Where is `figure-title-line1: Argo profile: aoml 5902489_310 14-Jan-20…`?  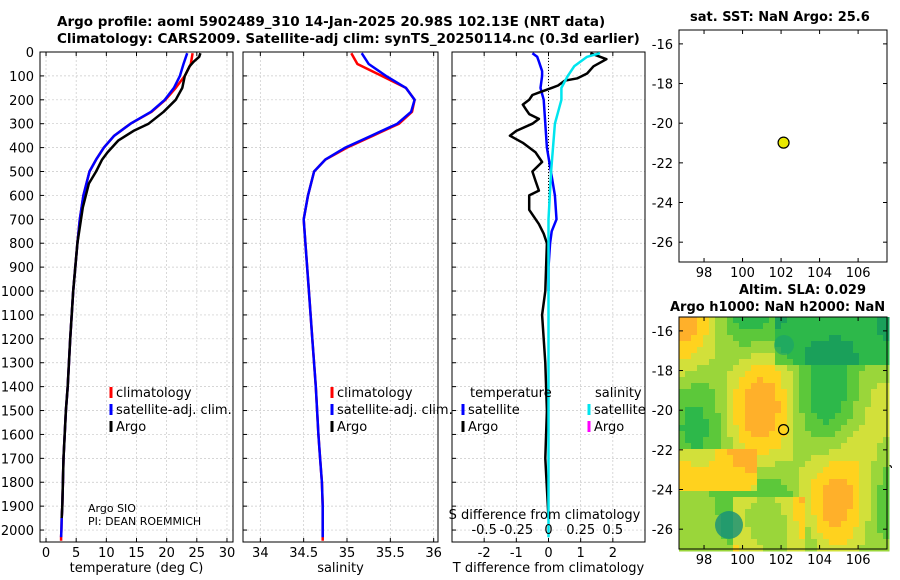
figure-title-line1: Argo profile: aoml 5902489_310 14-Jan-20… is located at coordinates (331, 22).